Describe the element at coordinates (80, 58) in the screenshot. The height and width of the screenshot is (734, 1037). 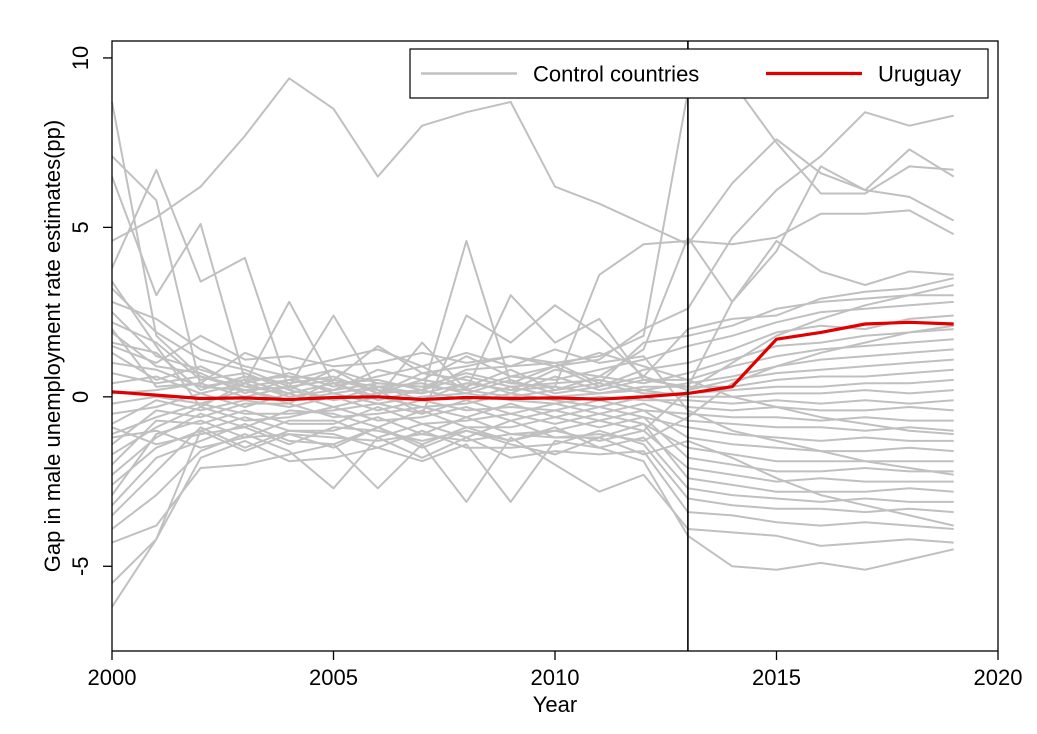
I see `y-tick-label-10: 10` at that location.